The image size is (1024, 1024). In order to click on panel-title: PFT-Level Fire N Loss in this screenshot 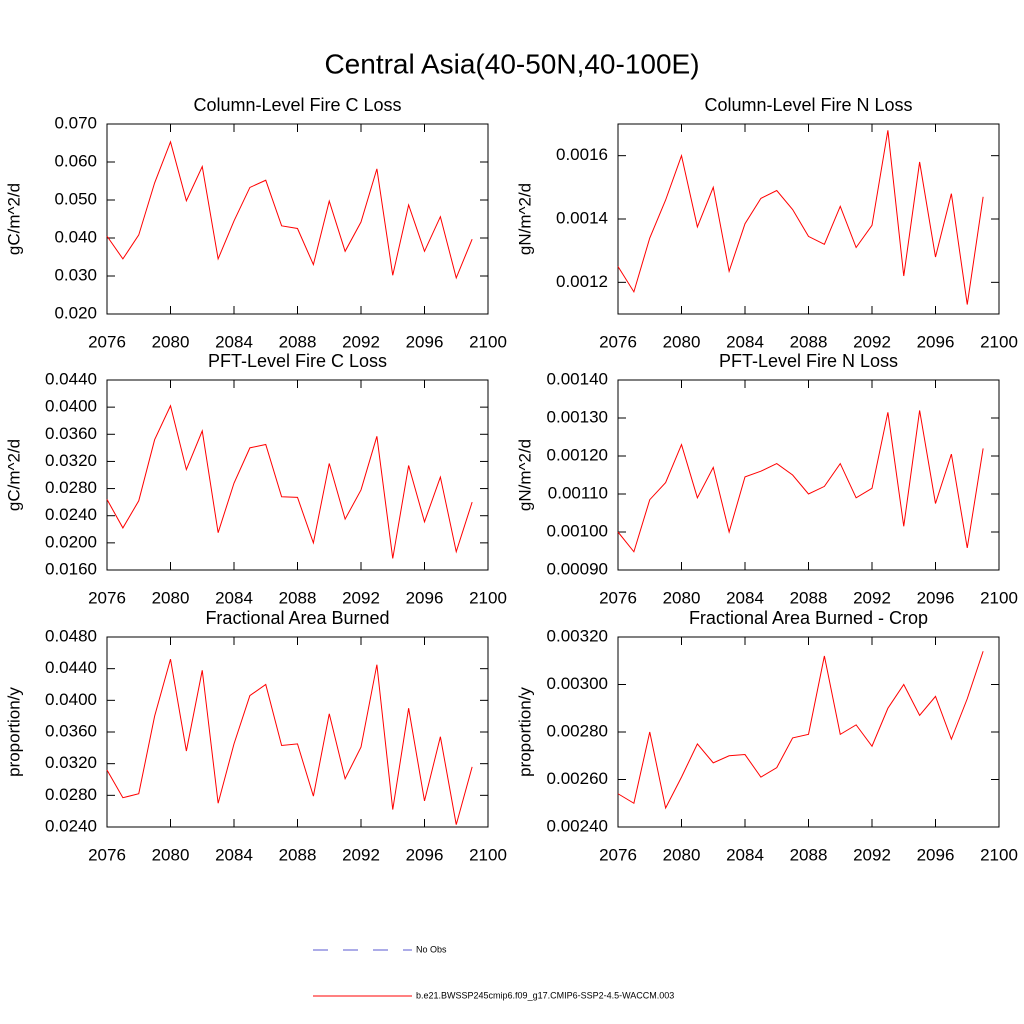, I will do `click(808, 361)`.